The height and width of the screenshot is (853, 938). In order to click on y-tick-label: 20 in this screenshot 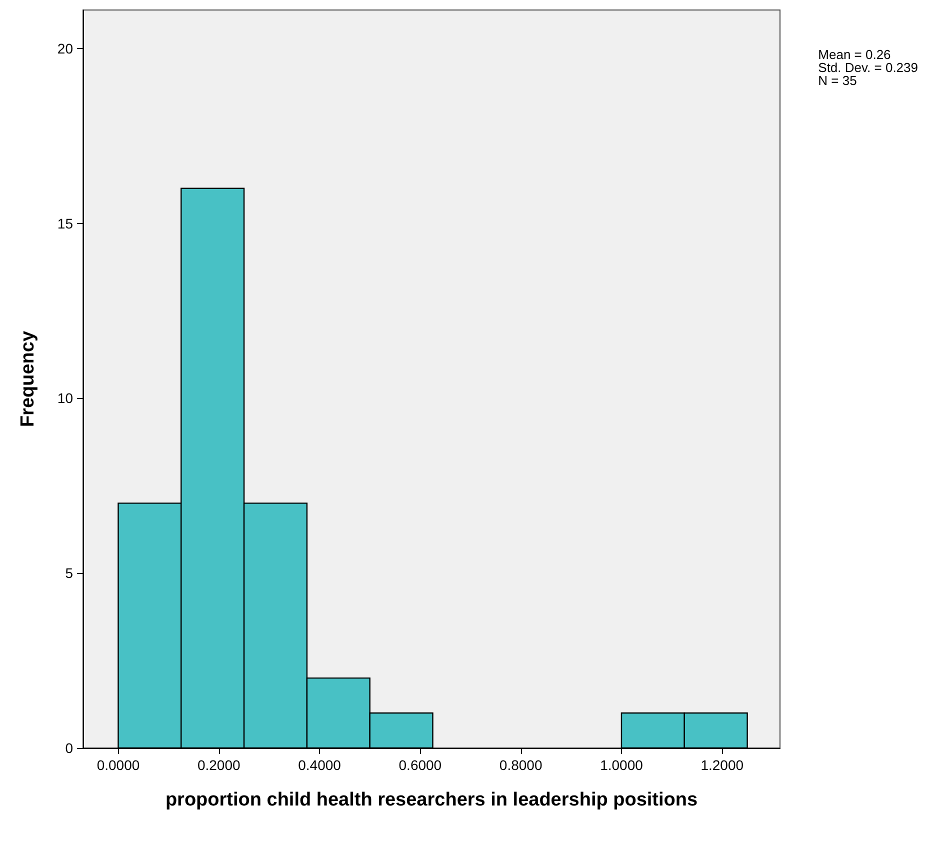, I will do `click(65, 48)`.